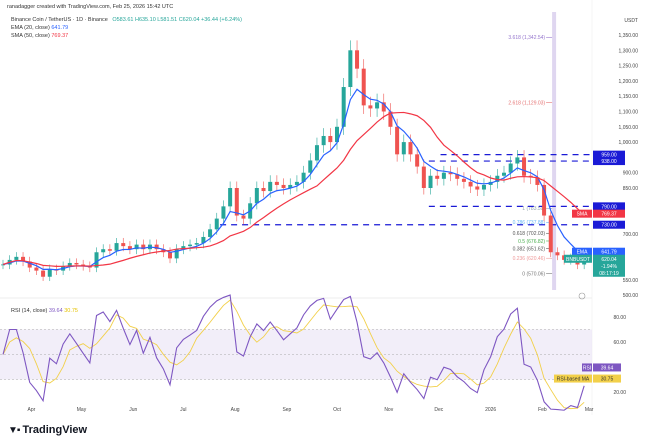  Describe the element at coordinates (490, 410) in the screenshot. I see `time-axis-tick: 2026` at that location.